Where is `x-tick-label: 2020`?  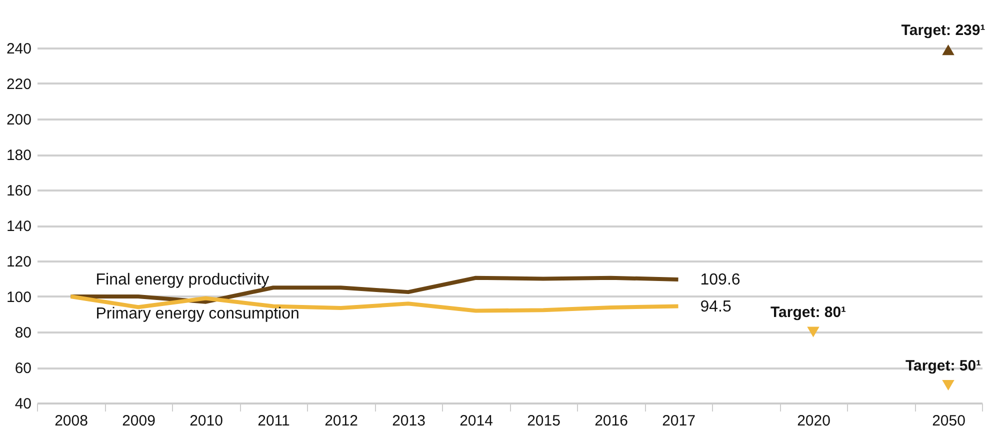
x-tick-label: 2020 is located at coordinates (813, 421).